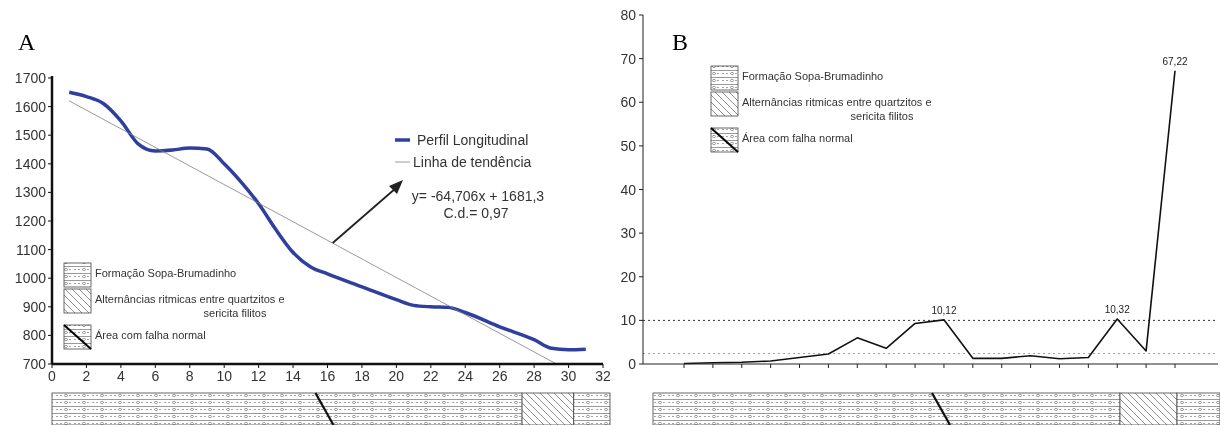 Image resolution: width=1220 pixels, height=425 pixels. I want to click on x-tick-label: 16, so click(327, 376).